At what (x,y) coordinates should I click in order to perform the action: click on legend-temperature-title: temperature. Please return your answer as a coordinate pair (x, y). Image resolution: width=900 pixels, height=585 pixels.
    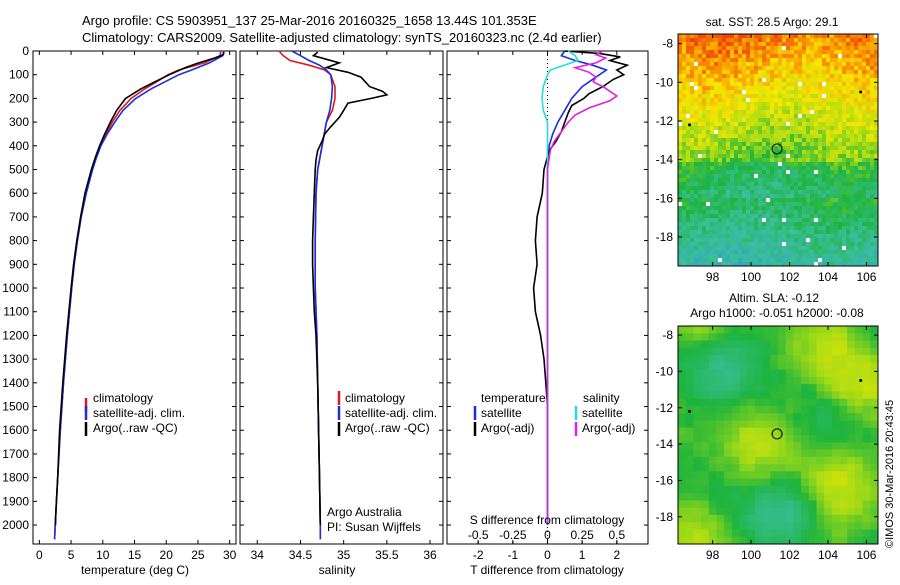
    Looking at the image, I should click on (513, 398).